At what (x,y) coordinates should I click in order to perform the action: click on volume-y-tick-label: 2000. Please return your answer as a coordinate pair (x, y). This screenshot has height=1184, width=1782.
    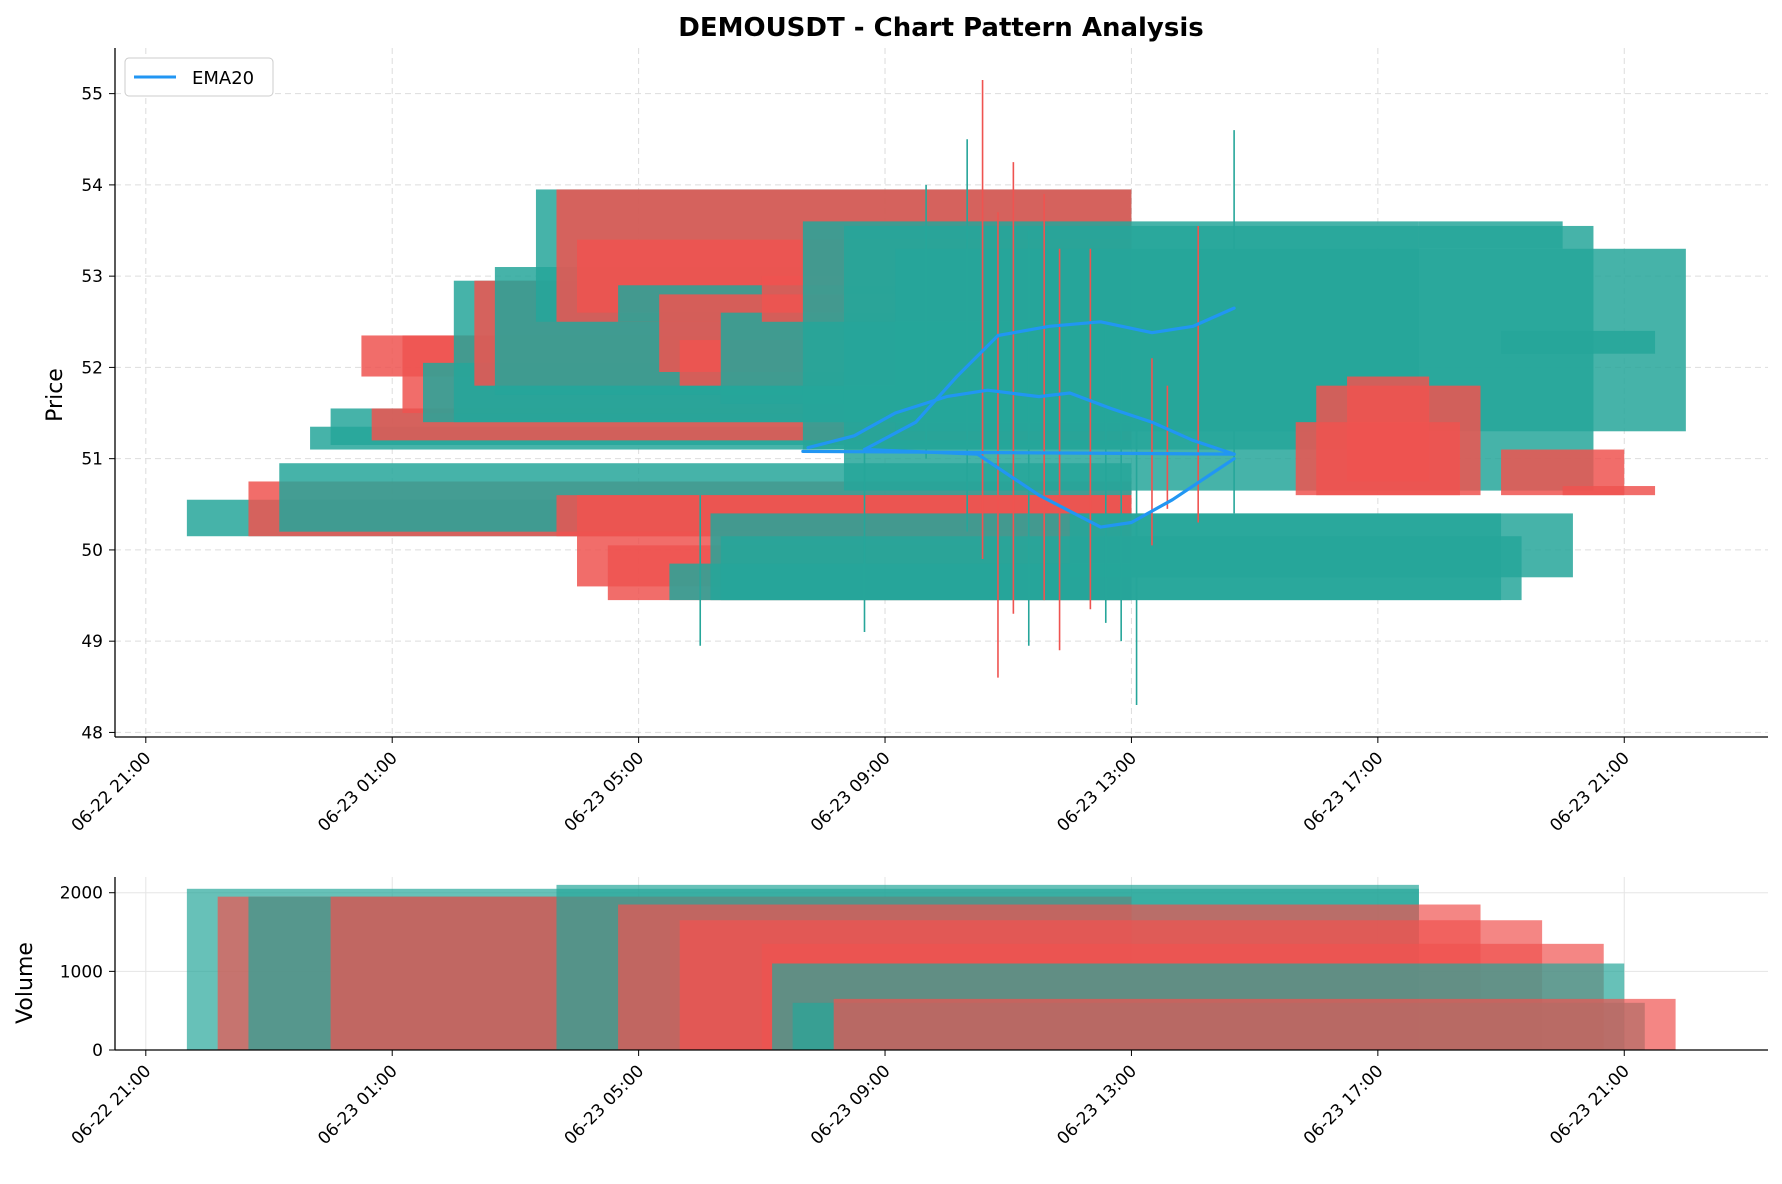
    Looking at the image, I should click on (81, 894).